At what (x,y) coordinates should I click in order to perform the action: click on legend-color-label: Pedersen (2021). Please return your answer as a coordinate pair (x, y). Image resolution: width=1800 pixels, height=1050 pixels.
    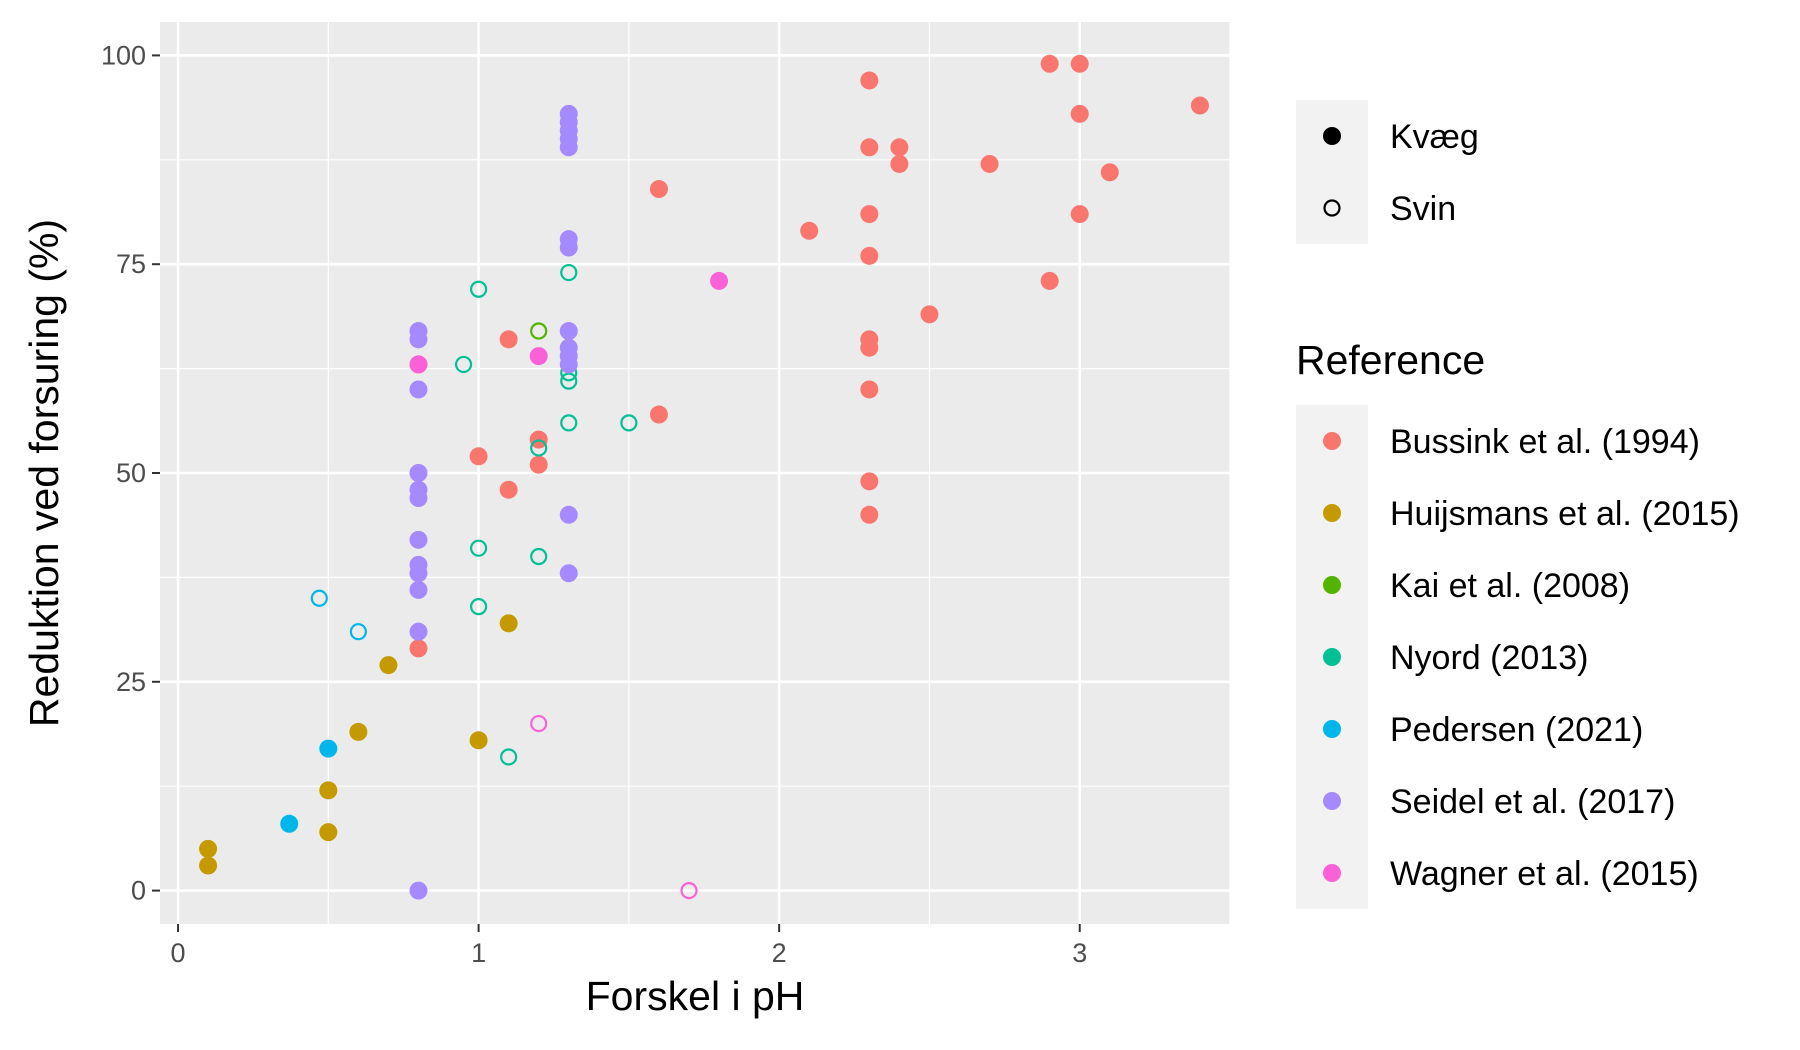
    Looking at the image, I should click on (1516, 730).